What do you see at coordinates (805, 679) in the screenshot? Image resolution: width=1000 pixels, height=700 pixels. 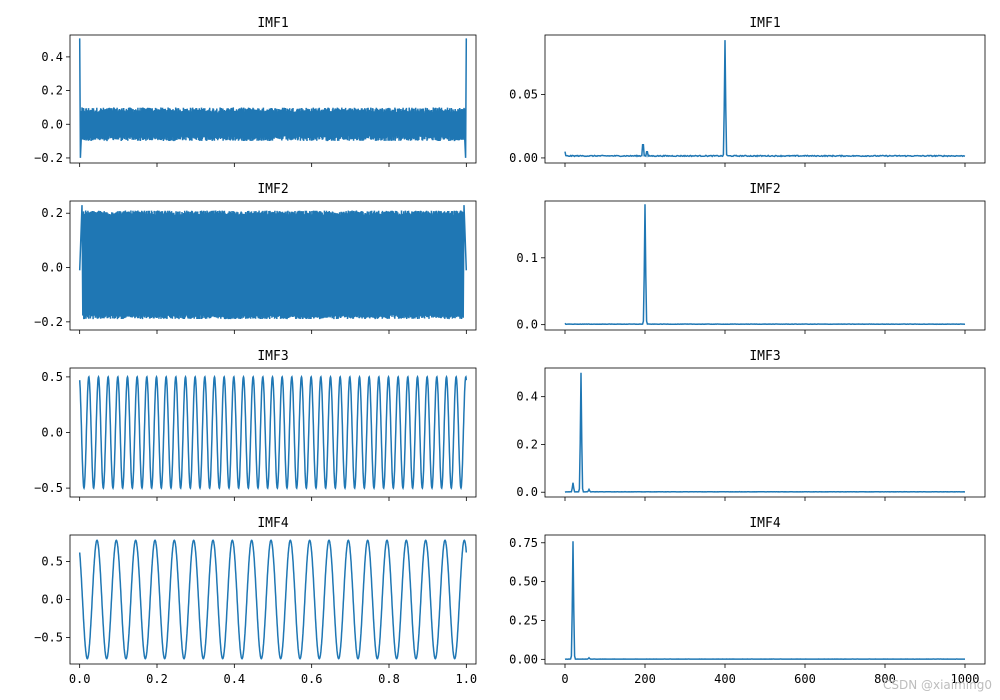 I see `x-tick-label: 600` at bounding box center [805, 679].